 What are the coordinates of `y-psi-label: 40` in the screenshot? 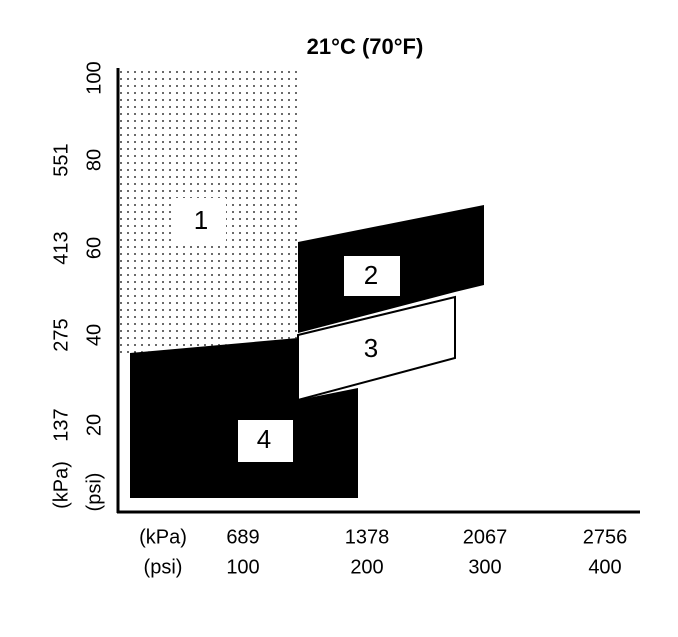 It's located at (94, 335).